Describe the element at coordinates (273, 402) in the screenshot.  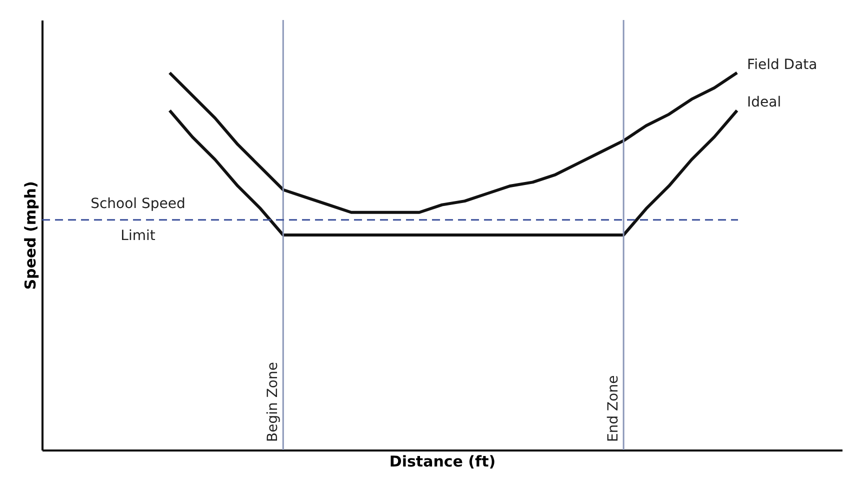
I see `annotation: Begin Zone` at that location.